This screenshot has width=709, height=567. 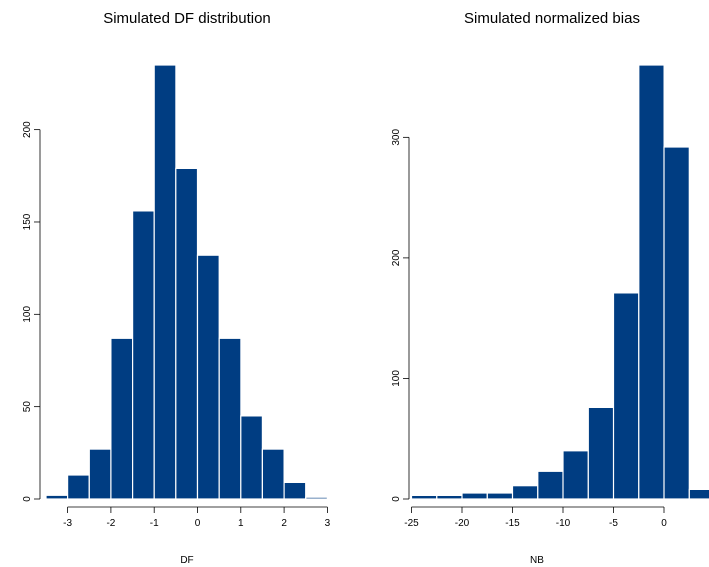 What do you see at coordinates (27, 314) in the screenshot?
I see `df-y-tick-label-2: 100` at bounding box center [27, 314].